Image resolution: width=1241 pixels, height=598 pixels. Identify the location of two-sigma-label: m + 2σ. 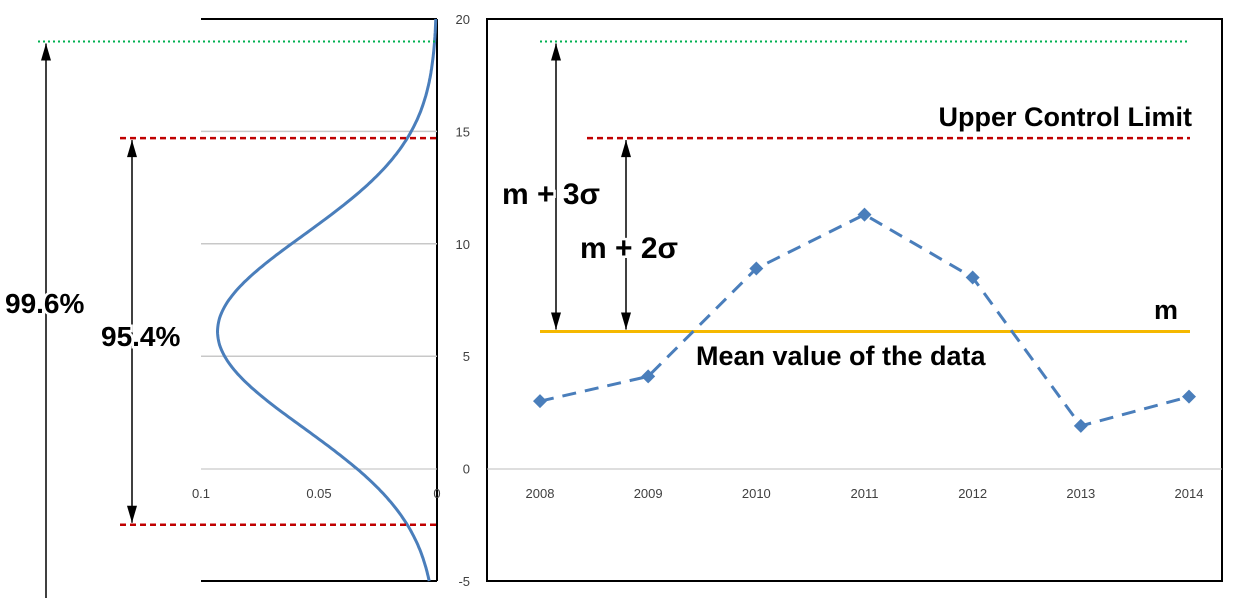
(629, 248).